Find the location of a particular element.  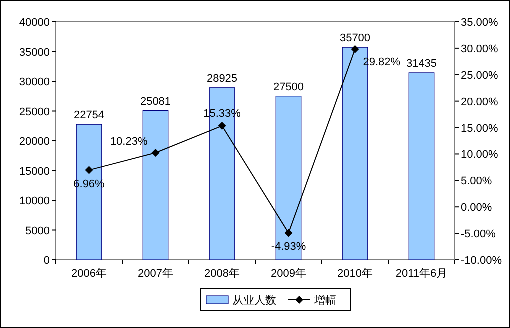

y2-tick-label: 25.00% is located at coordinates (480, 76).